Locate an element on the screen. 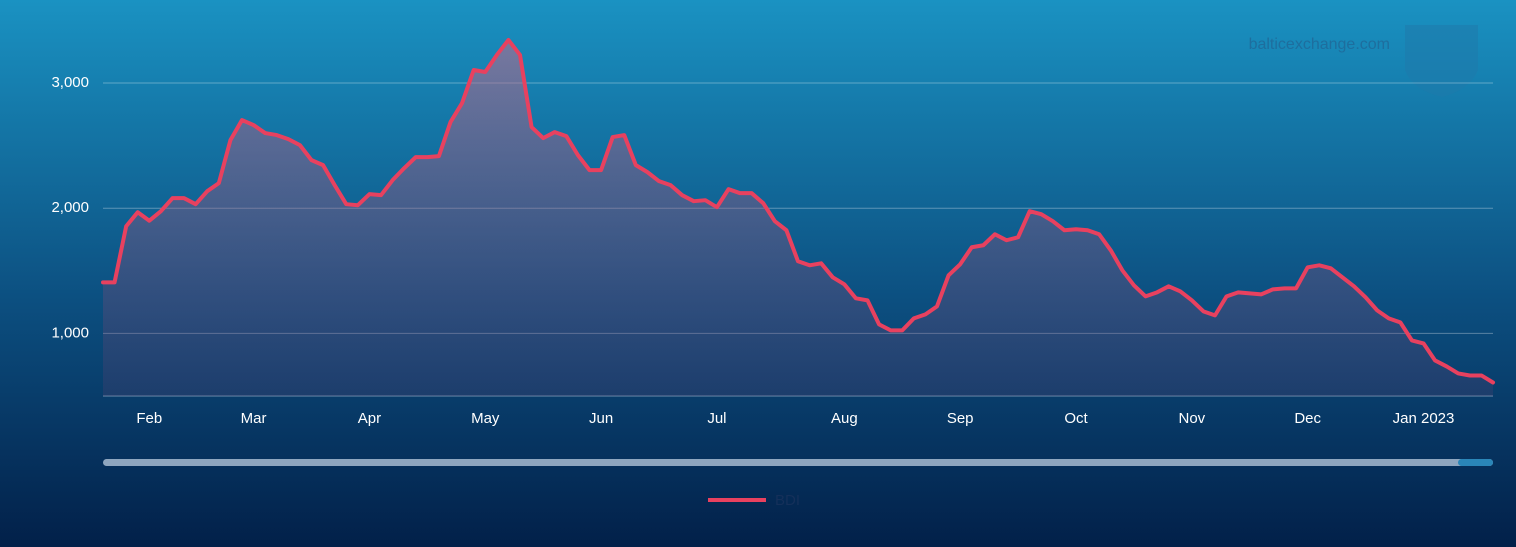 The height and width of the screenshot is (547, 1516). x-tick-label: Oct is located at coordinates (1076, 418).